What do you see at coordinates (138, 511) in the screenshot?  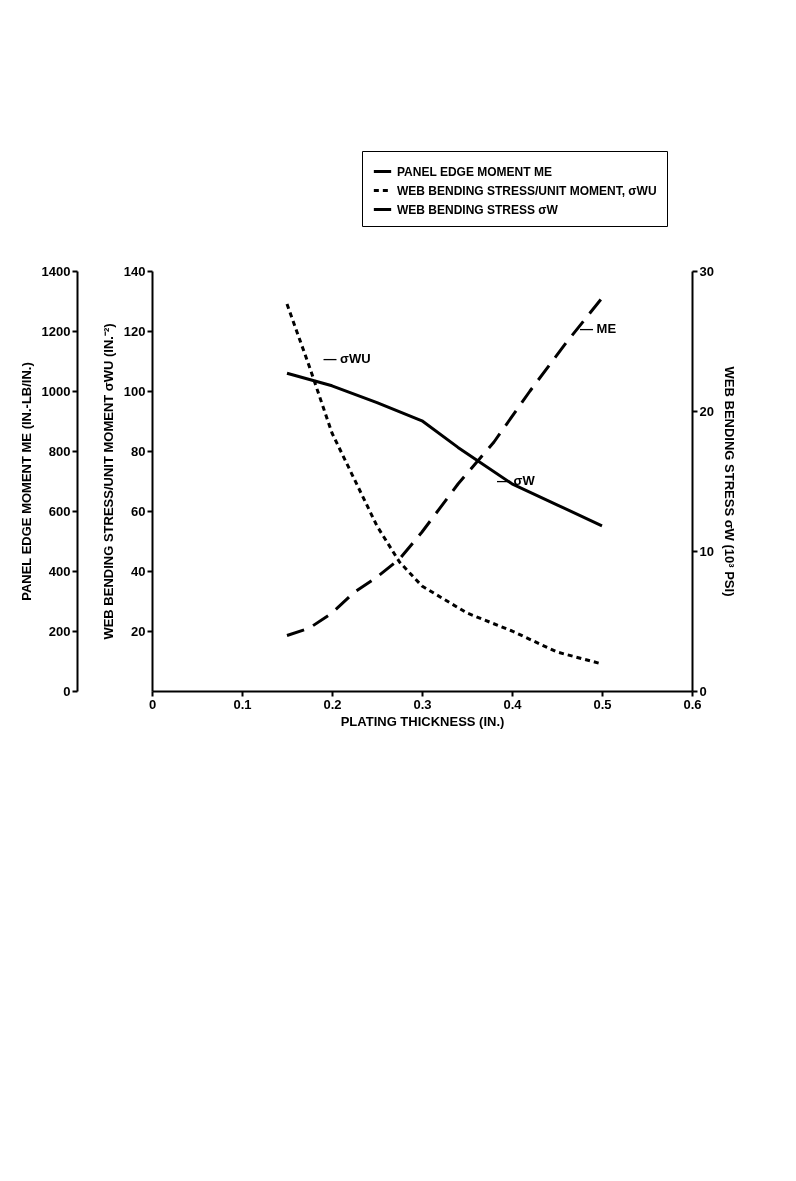 I see `y3-tick-label: 60` at bounding box center [138, 511].